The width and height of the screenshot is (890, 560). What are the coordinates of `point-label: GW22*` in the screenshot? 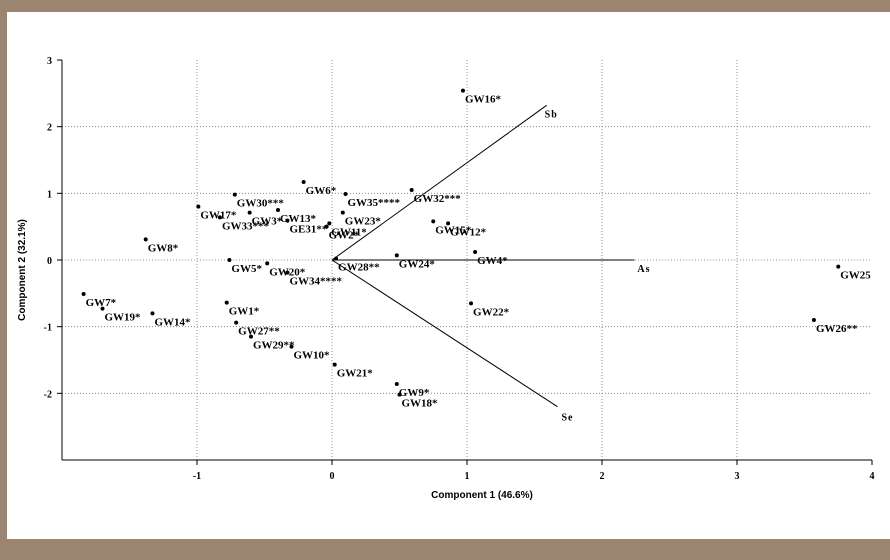 It's located at (491, 312).